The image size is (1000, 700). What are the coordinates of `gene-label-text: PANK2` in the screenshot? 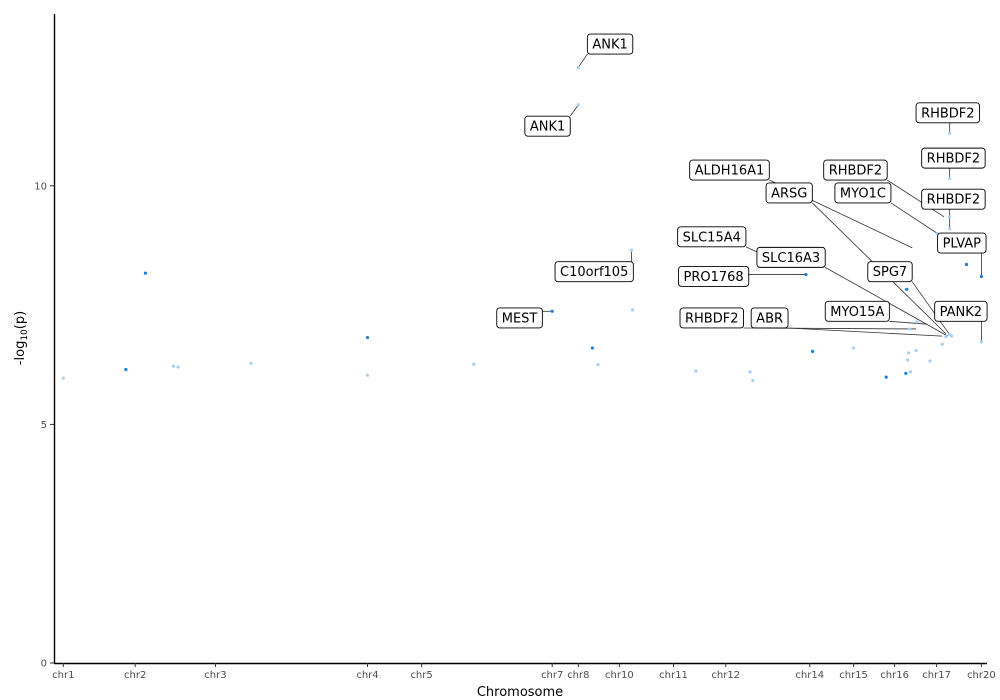 It's located at (961, 312).